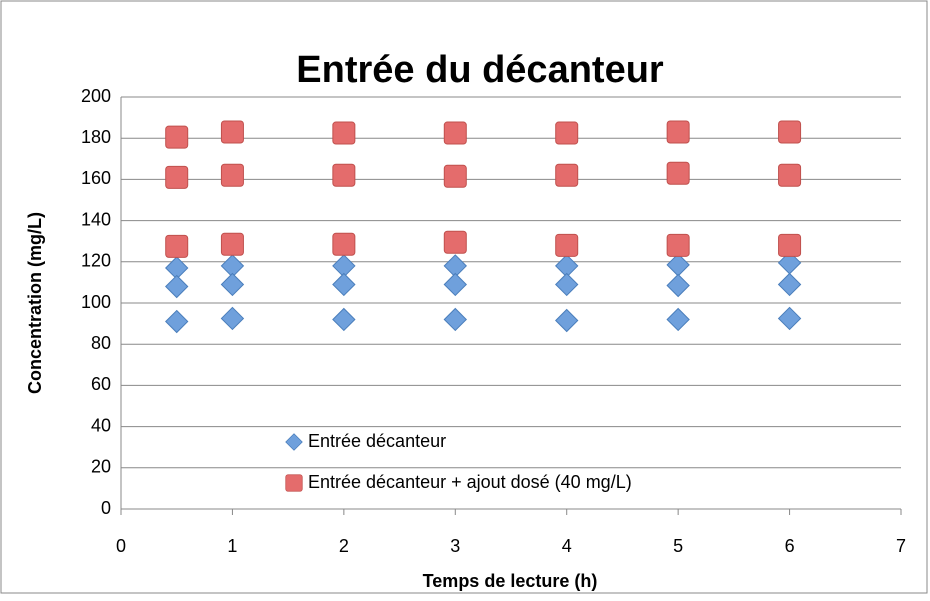 This screenshot has height=601, width=930. I want to click on y-tick-label: 20, so click(101, 467).